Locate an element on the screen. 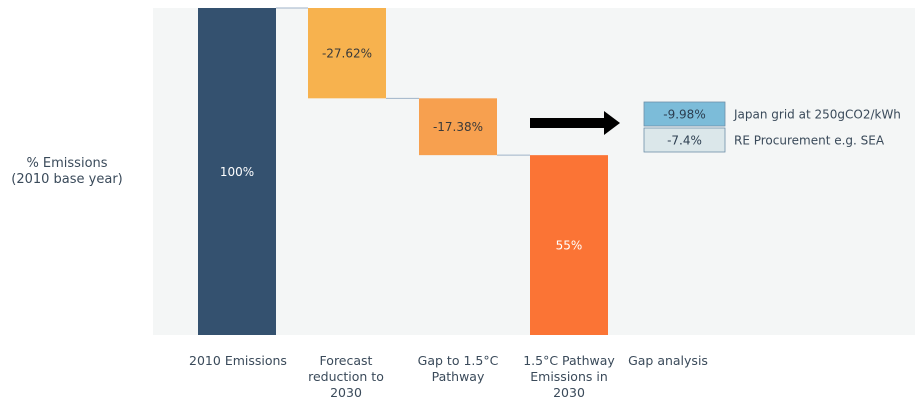  gap-description-label: RE Procurement e.g. SEA is located at coordinates (809, 141).